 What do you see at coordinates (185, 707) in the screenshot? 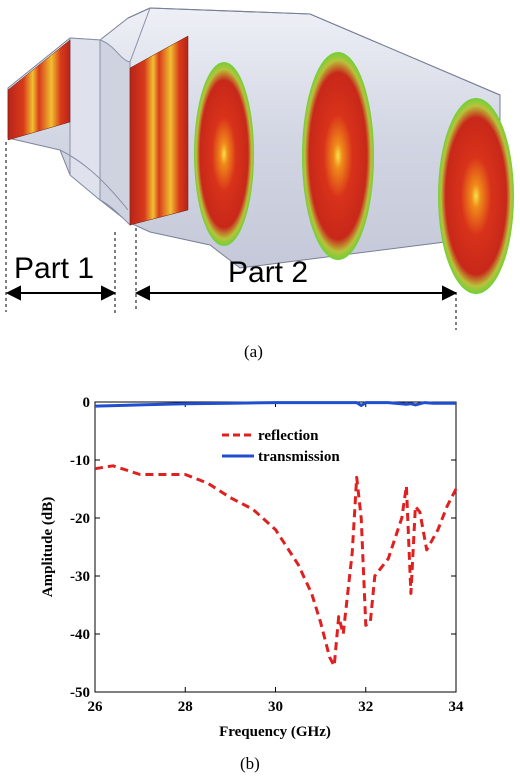
I see `x-tick-label: 28` at bounding box center [185, 707].